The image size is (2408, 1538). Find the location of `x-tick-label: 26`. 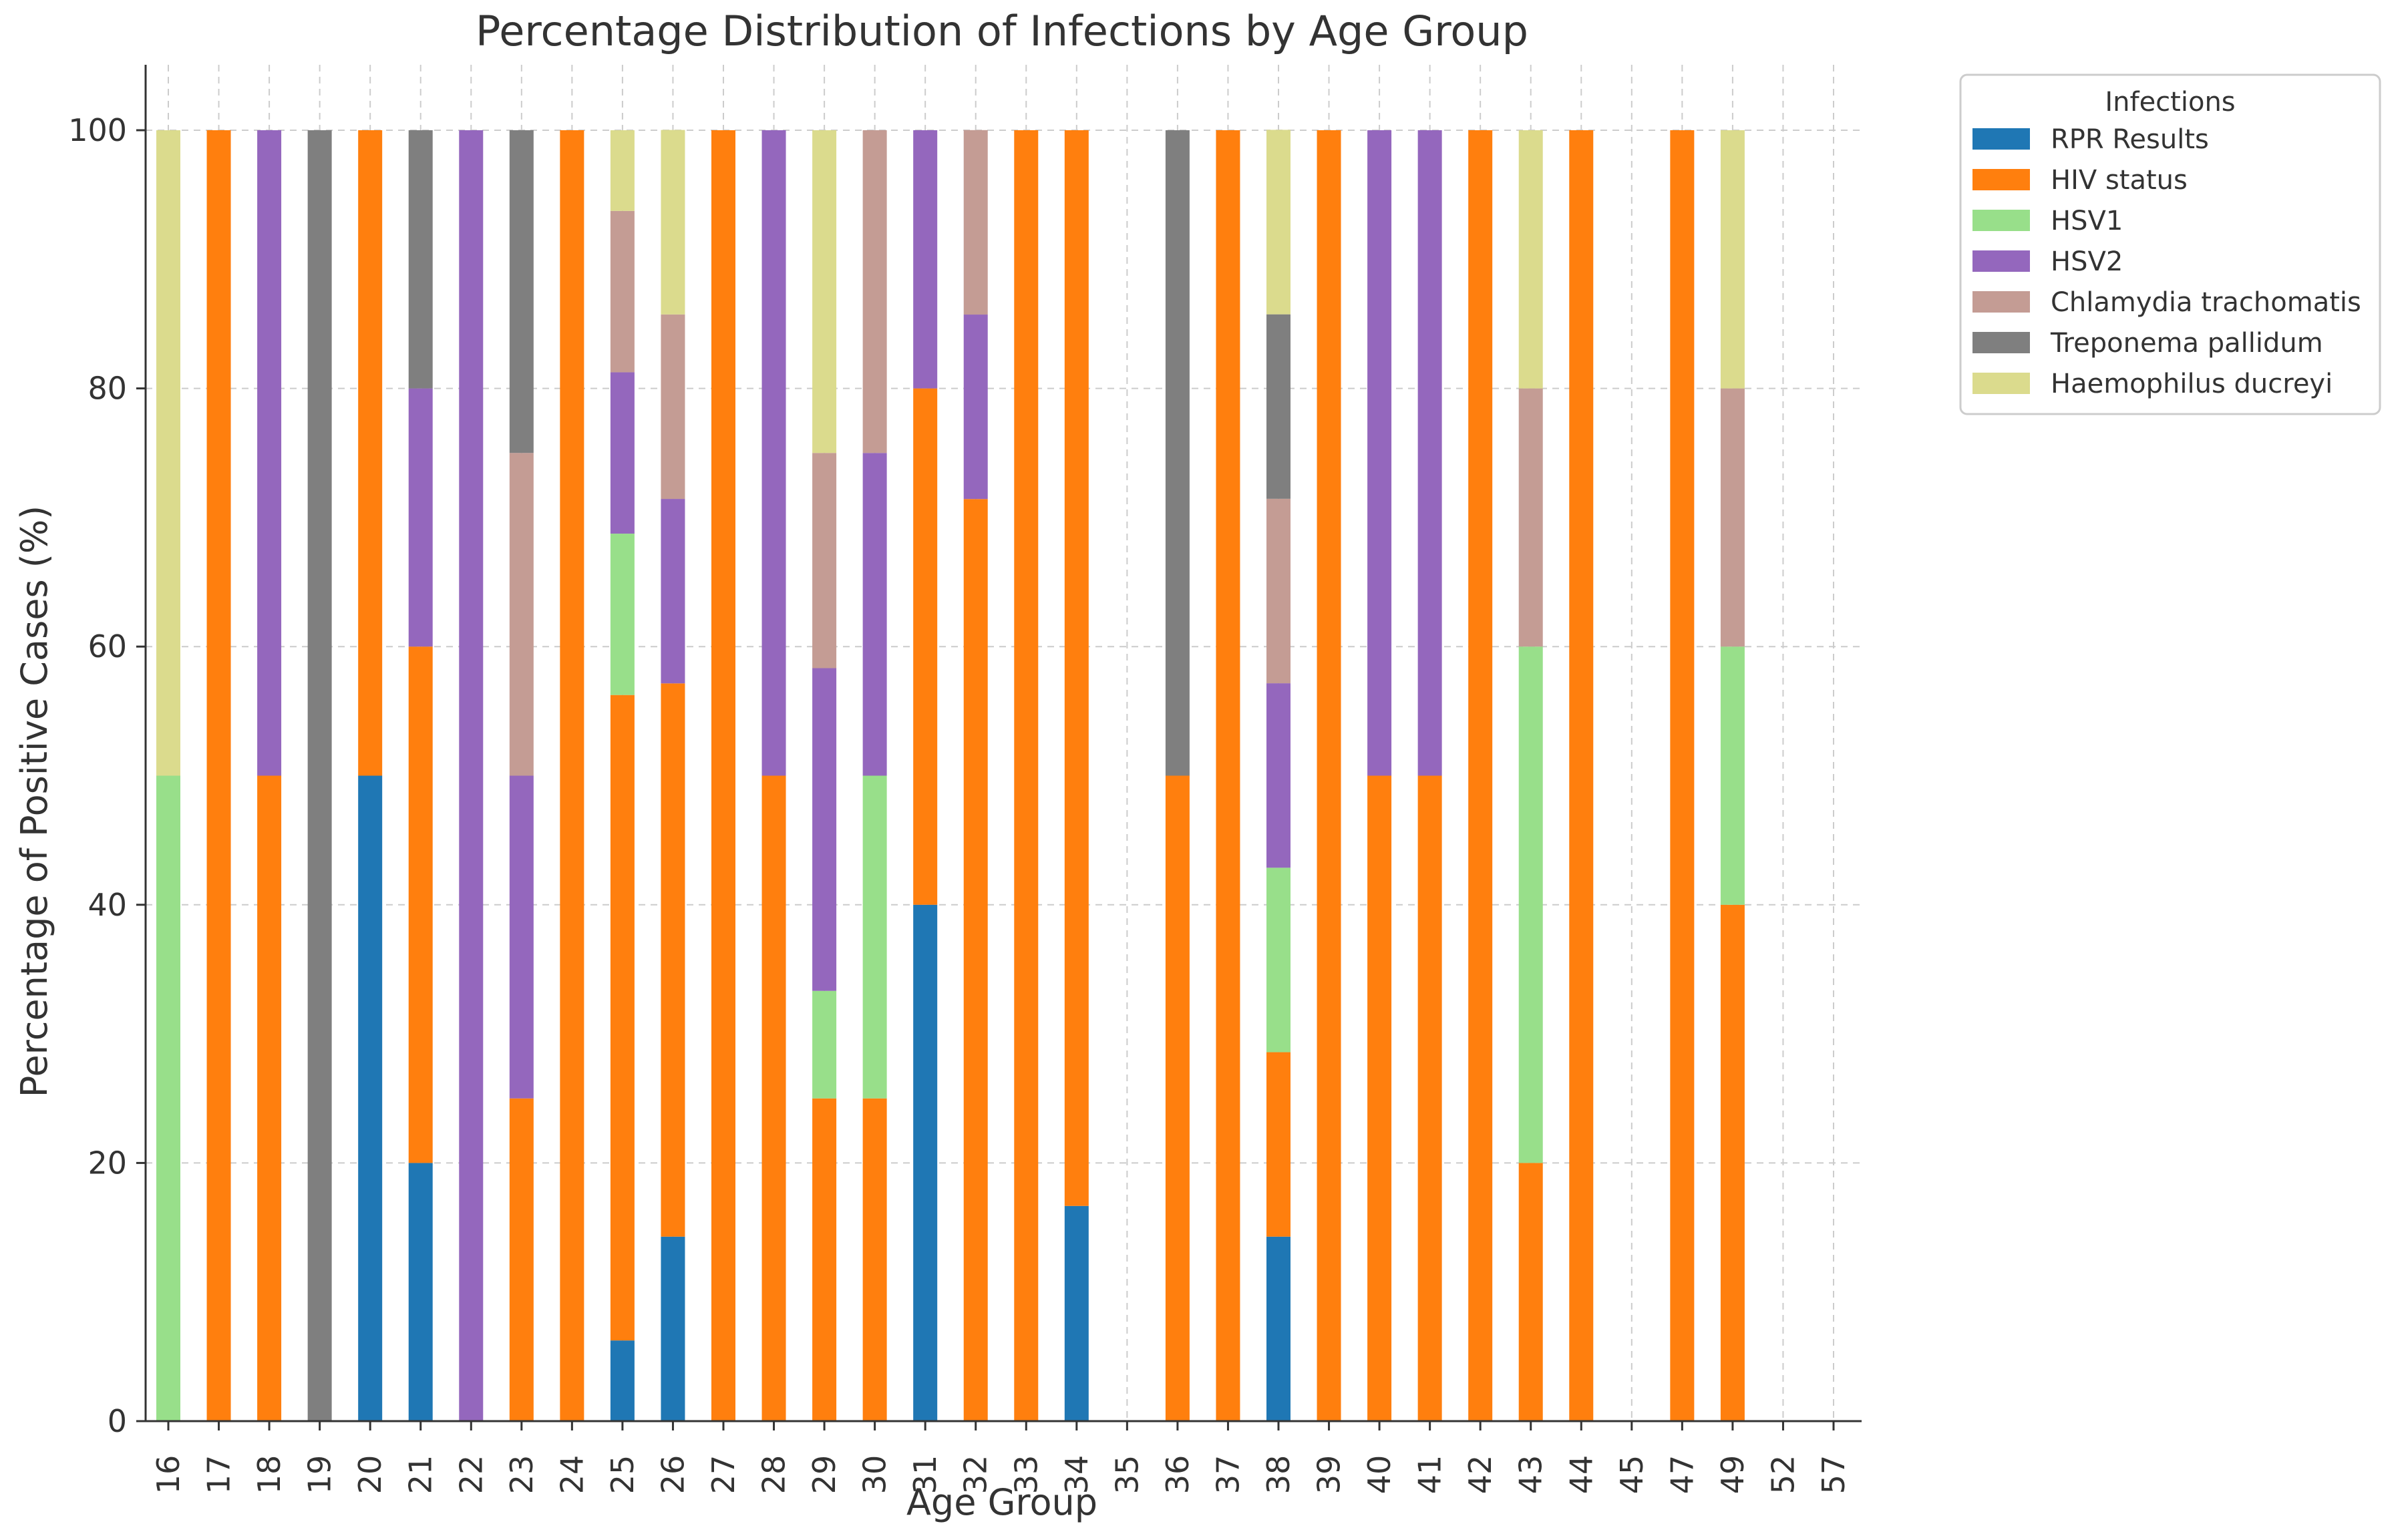

x-tick-label: 26 is located at coordinates (673, 1475).